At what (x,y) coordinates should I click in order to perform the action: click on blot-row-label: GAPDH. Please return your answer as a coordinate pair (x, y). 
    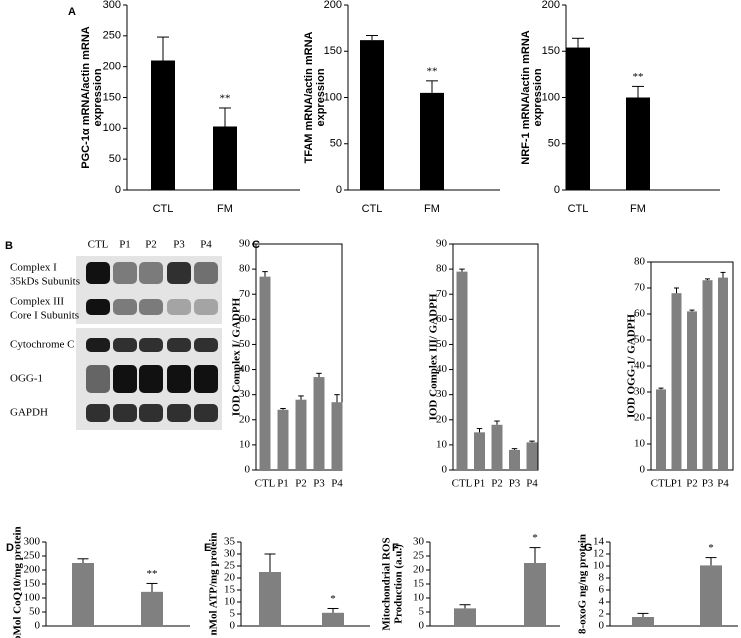
    Looking at the image, I should click on (29, 413).